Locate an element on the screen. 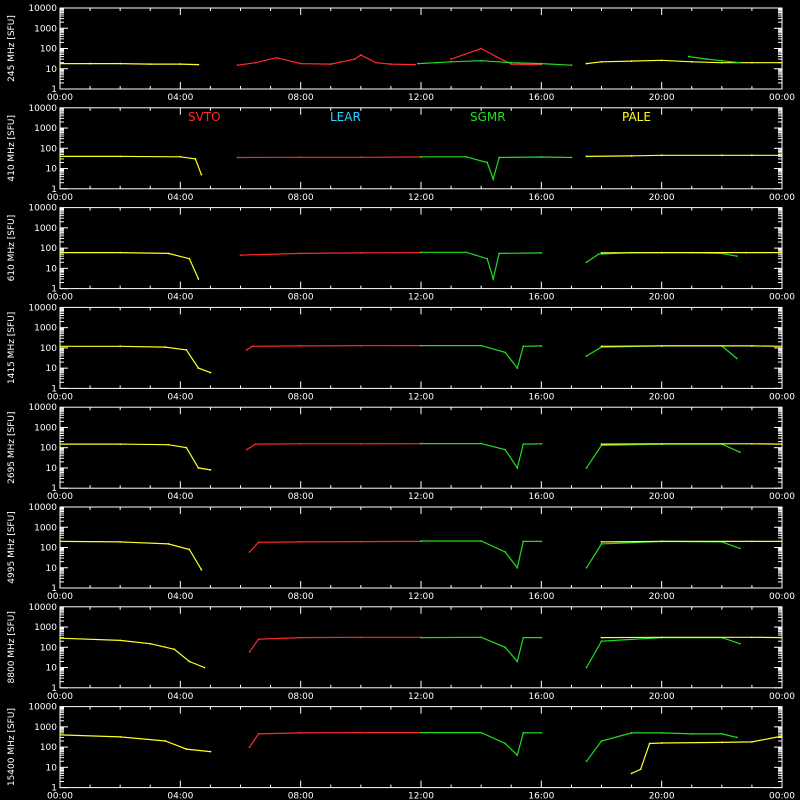 This screenshot has width=800, height=800. x-tick-label: 20:00 is located at coordinates (662, 796).